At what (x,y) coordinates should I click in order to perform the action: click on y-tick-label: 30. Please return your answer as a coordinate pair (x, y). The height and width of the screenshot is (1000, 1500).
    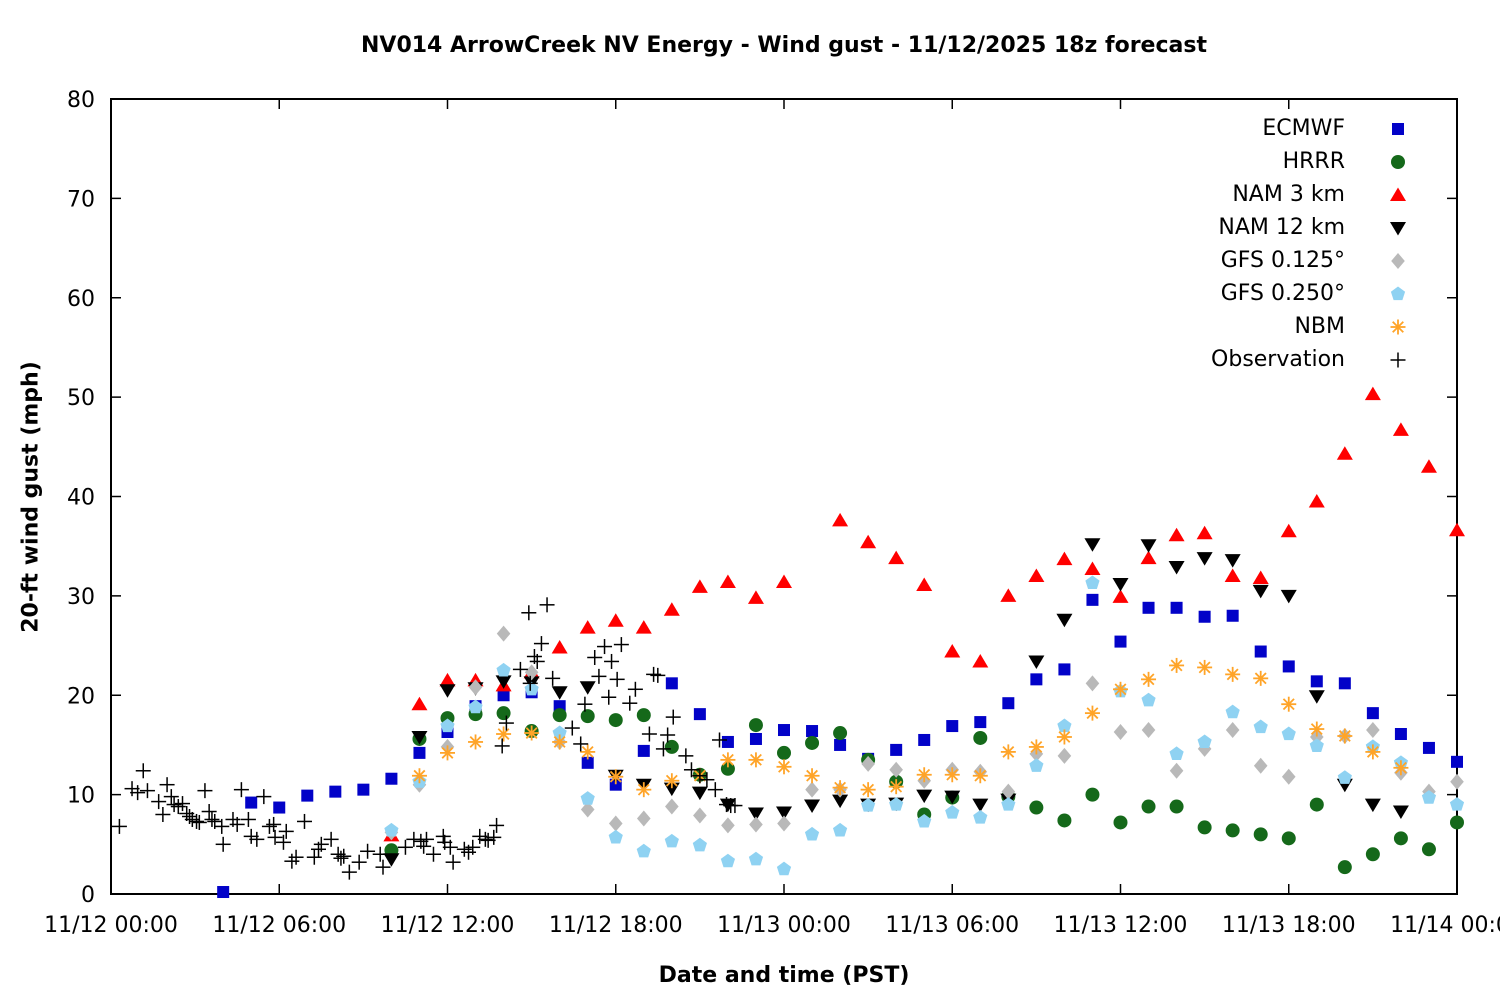
    Looking at the image, I should click on (81, 597).